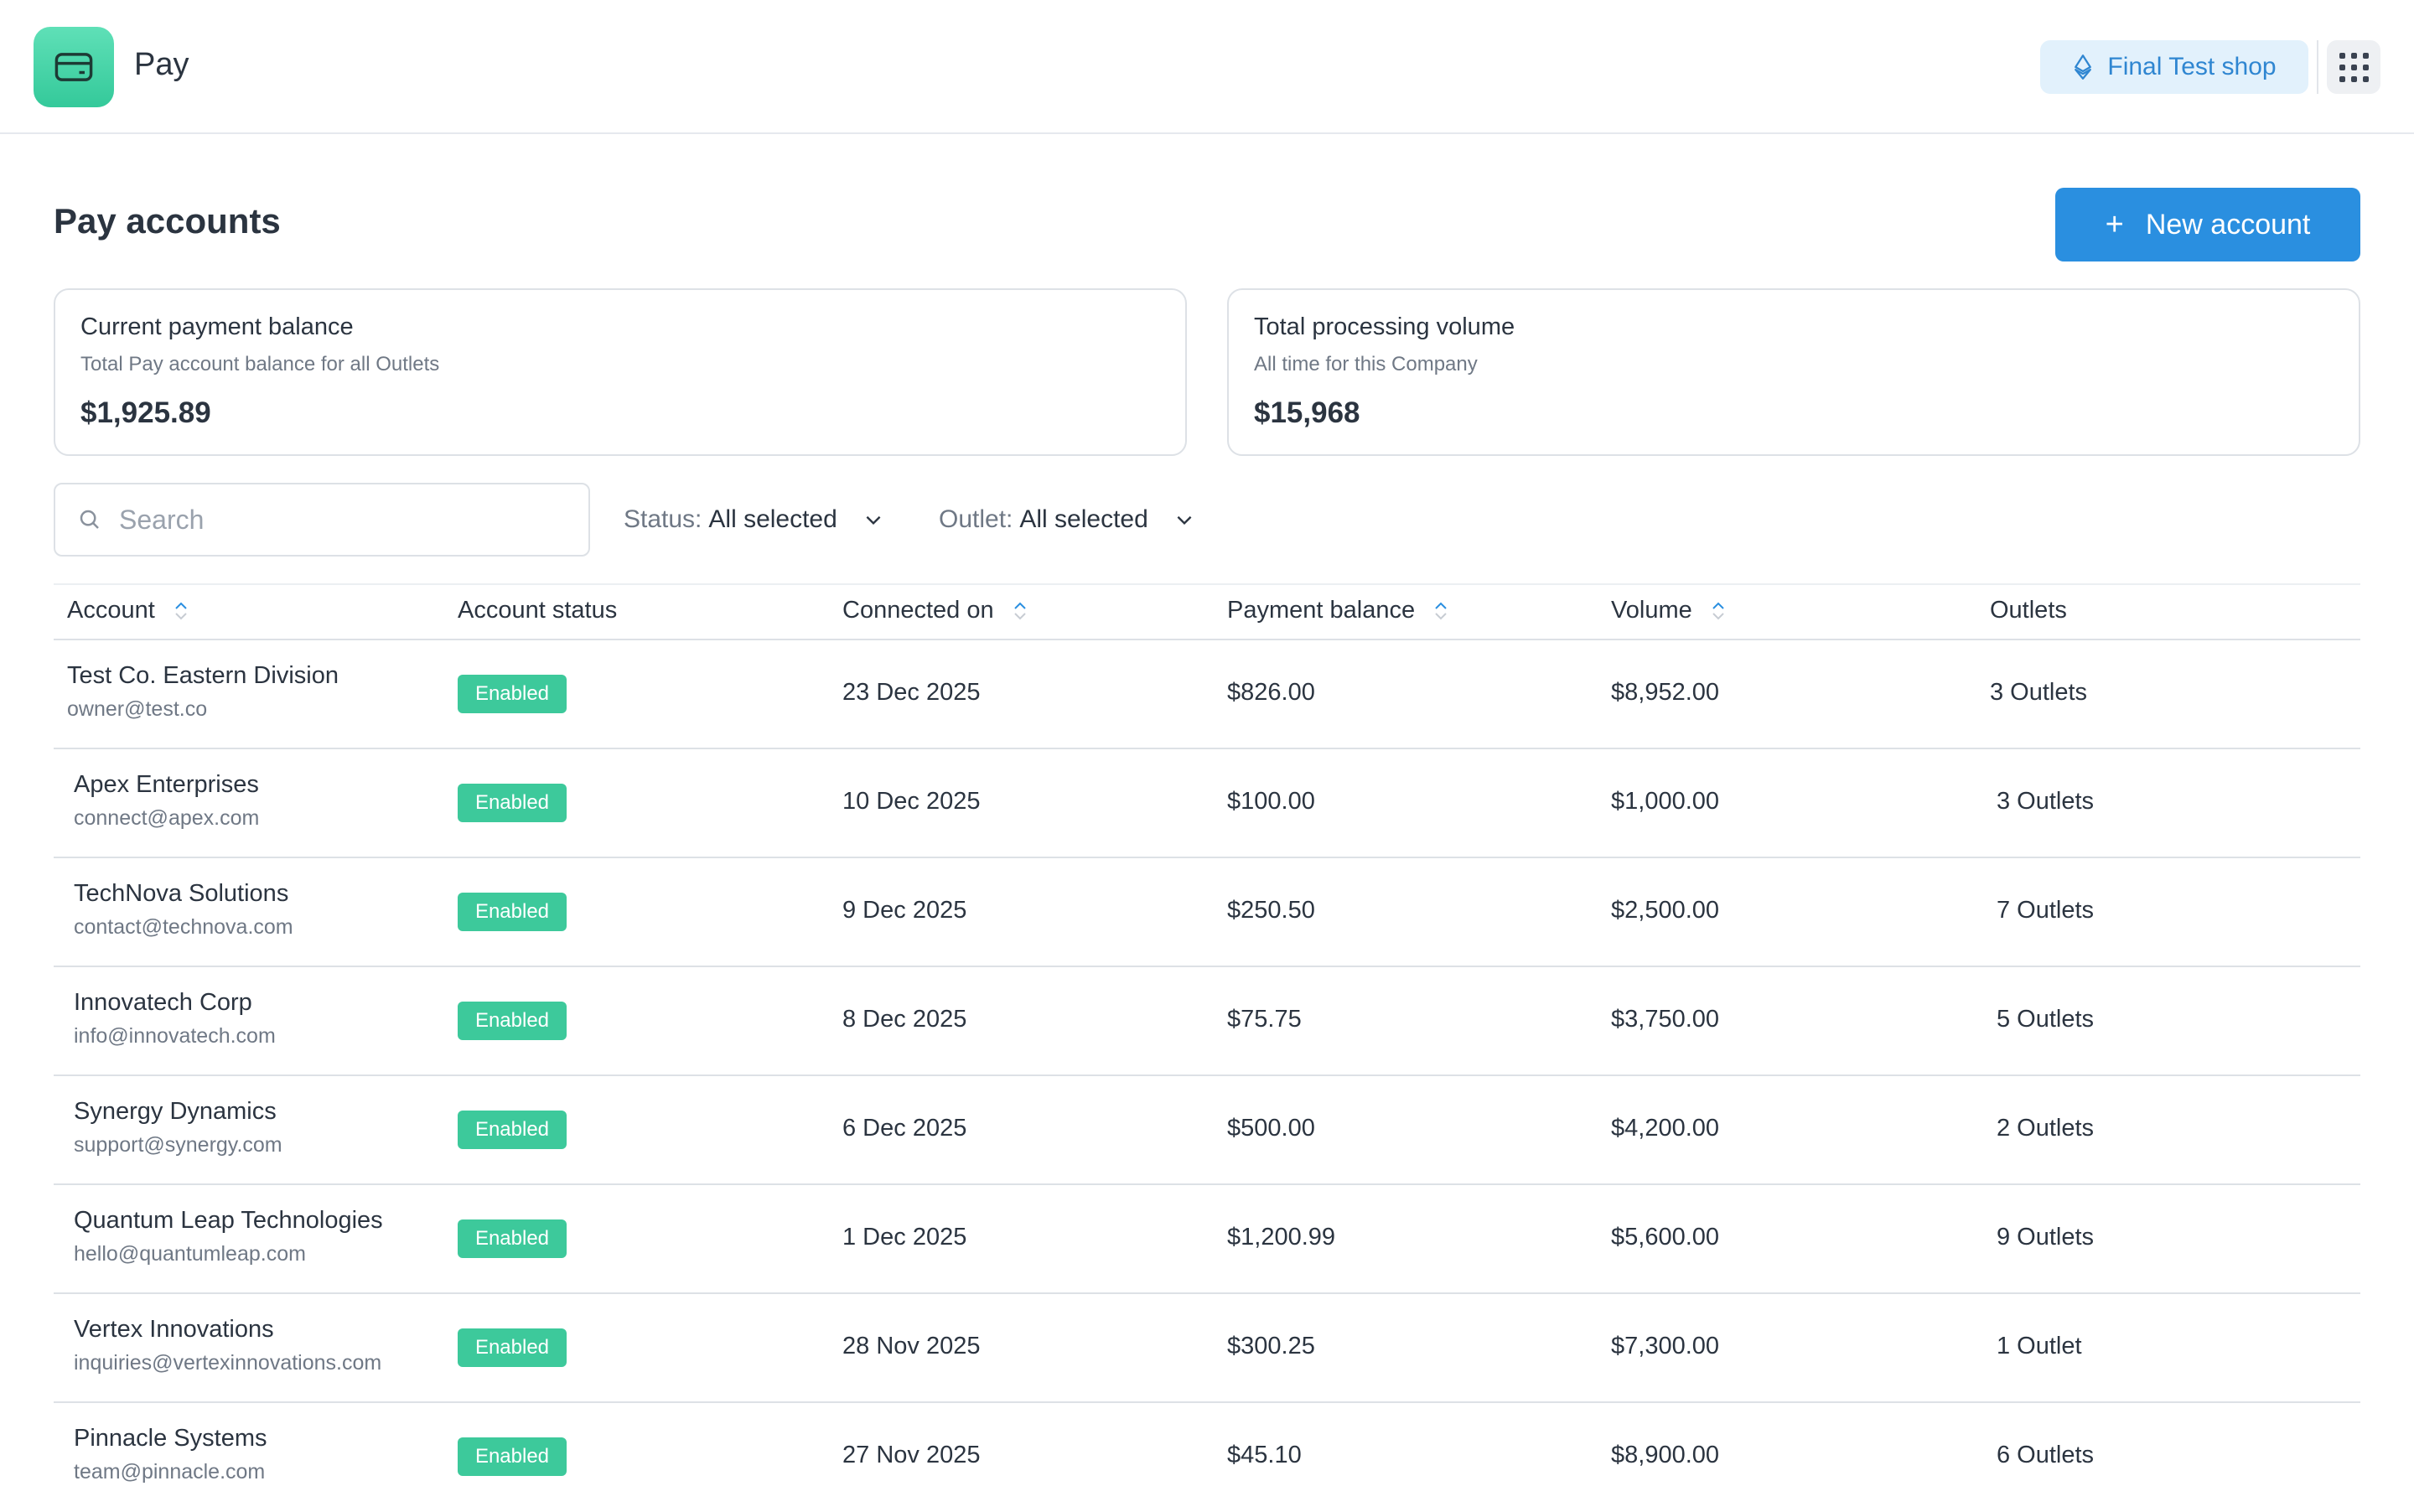 Image resolution: width=2414 pixels, height=1512 pixels. What do you see at coordinates (2046, 1019) in the screenshot?
I see `outlets-count: 5 Outlets` at bounding box center [2046, 1019].